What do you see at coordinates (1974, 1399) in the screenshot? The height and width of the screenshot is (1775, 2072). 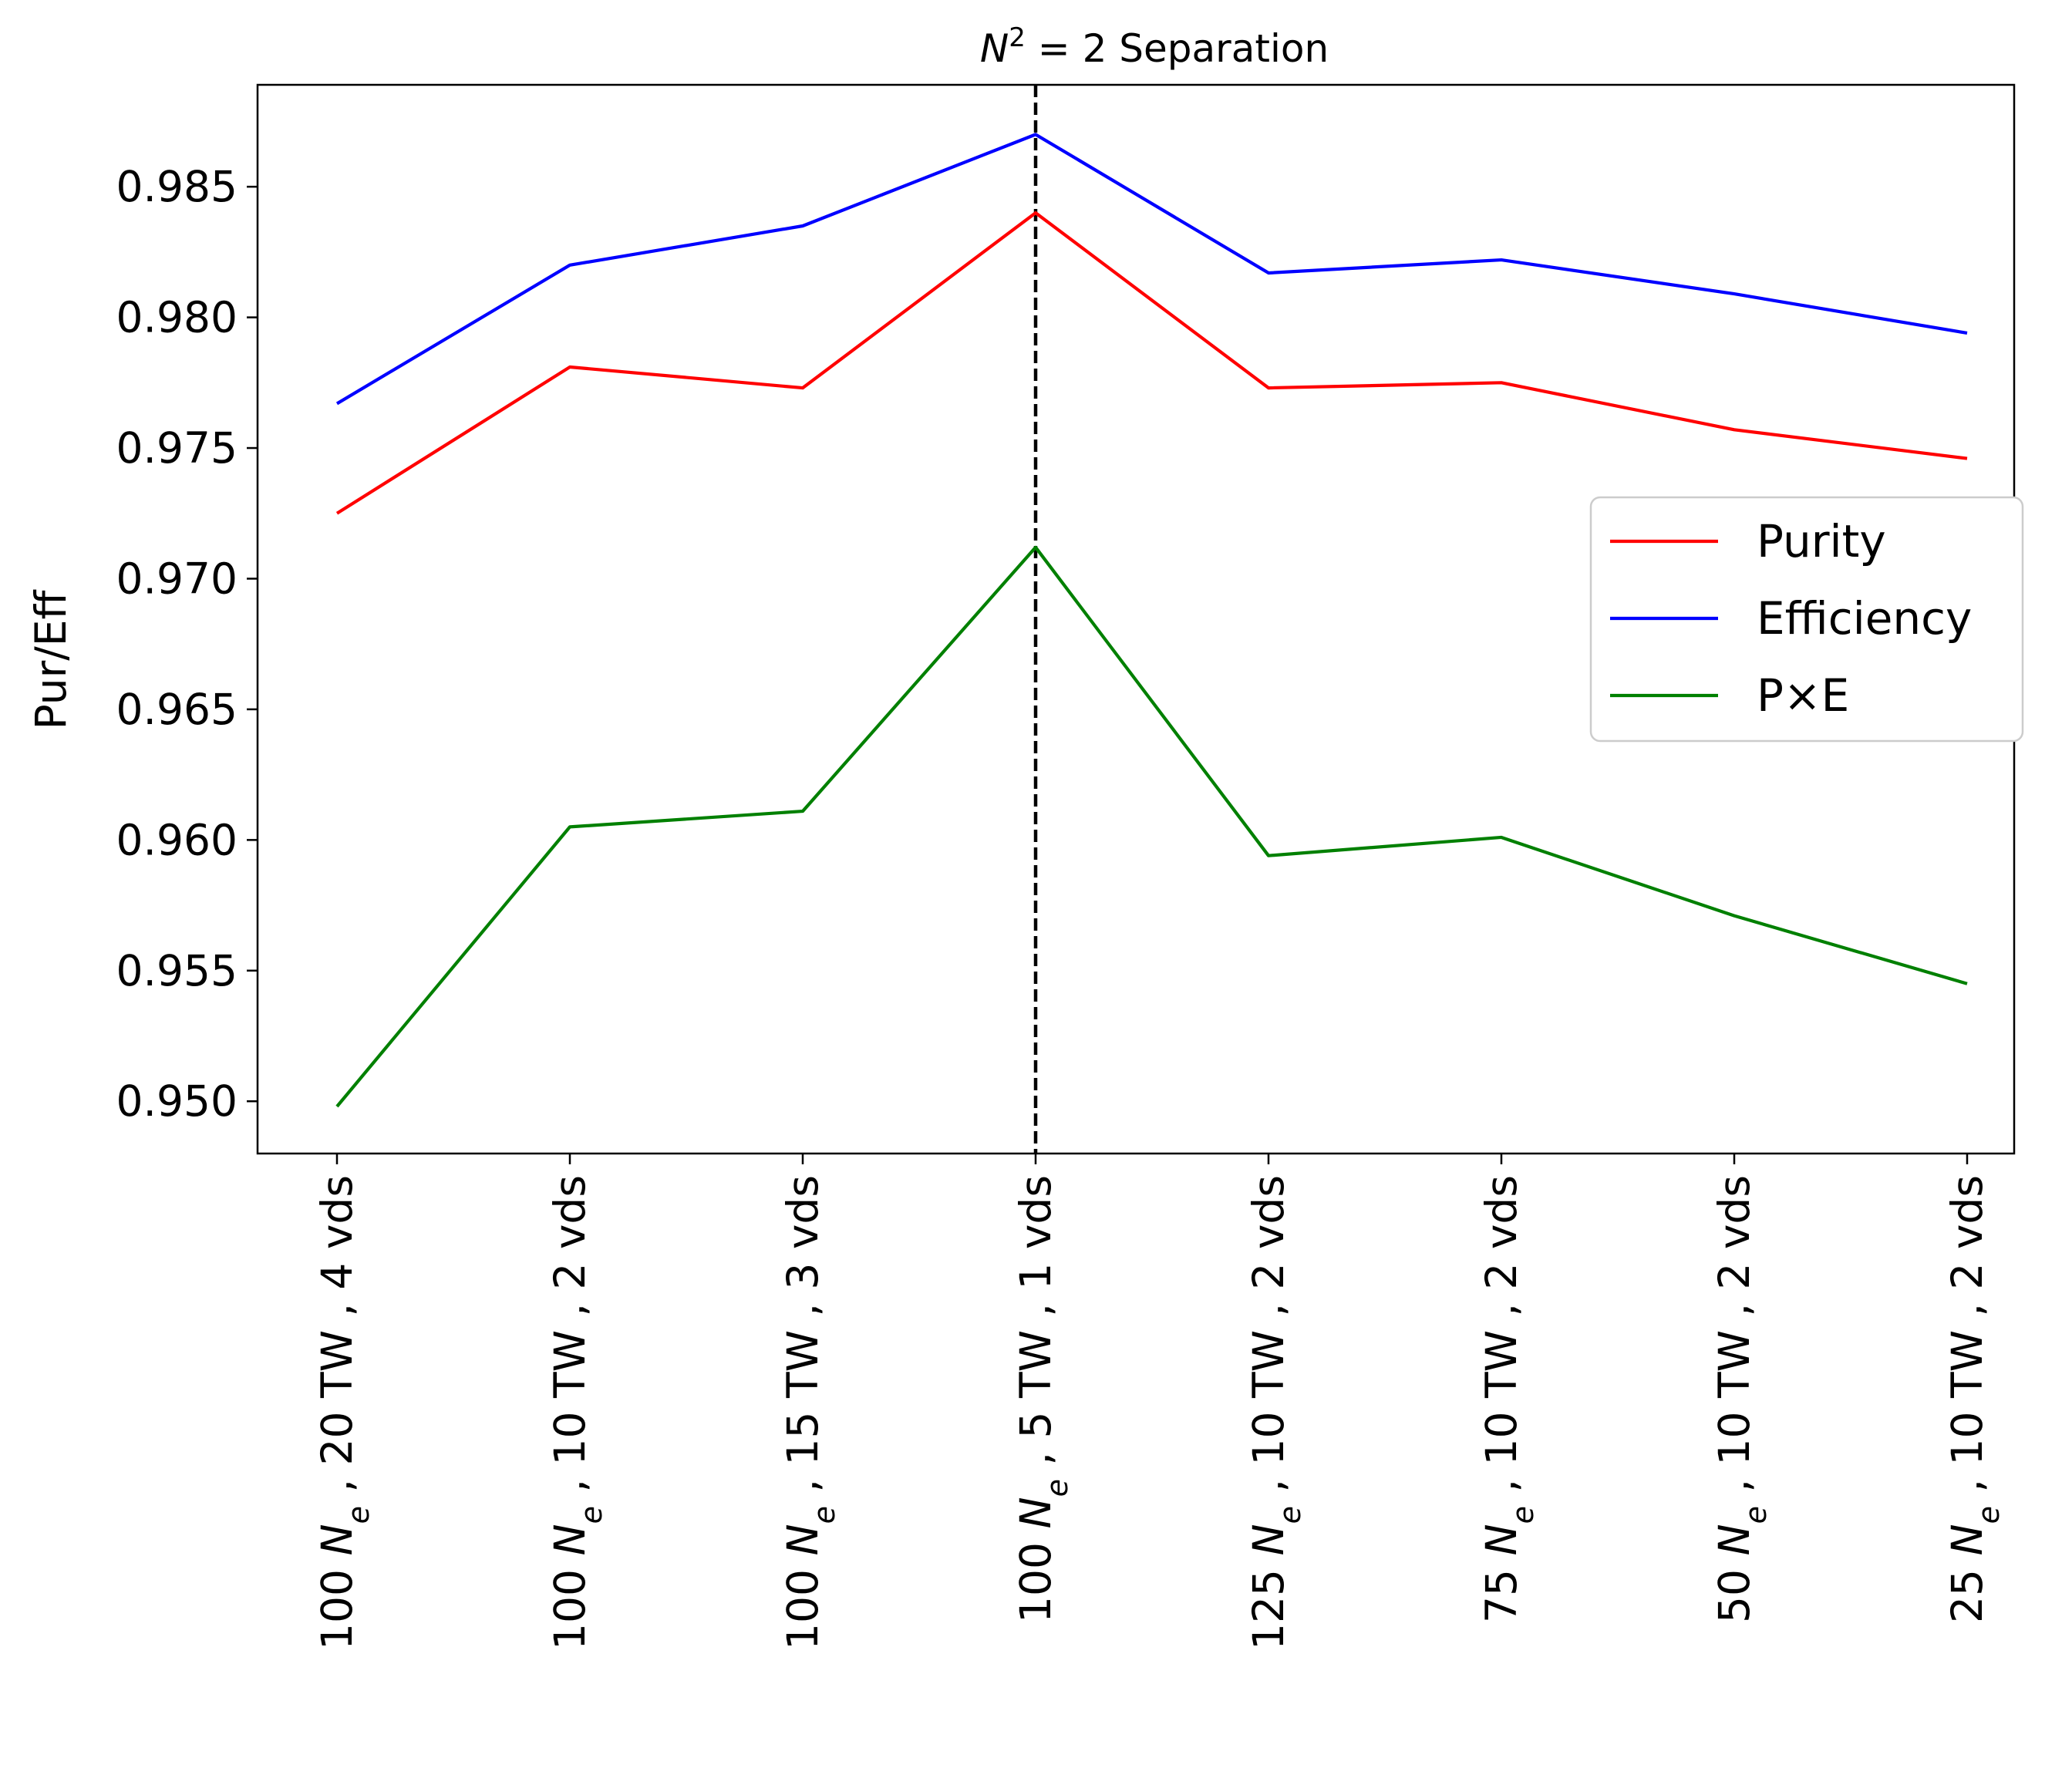 I see `x-tick-label: 25 Ne , 10 TW , 2 vds` at bounding box center [1974, 1399].